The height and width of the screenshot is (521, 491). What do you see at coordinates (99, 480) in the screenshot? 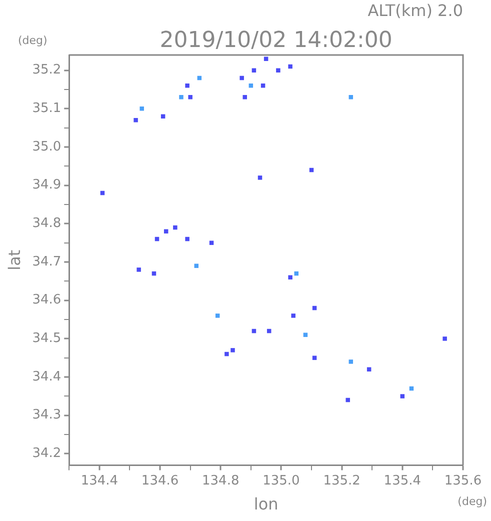
I see `x-tick-label: 134.4` at bounding box center [99, 480].